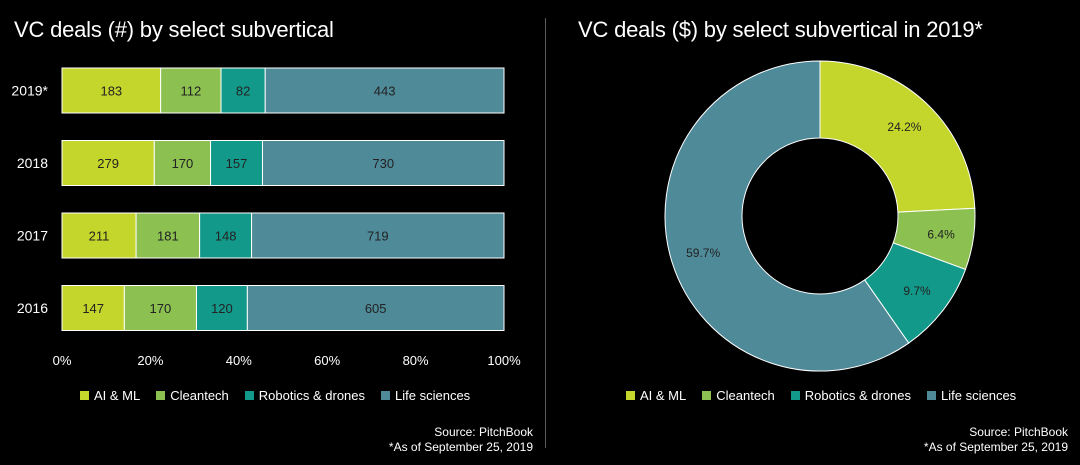 This screenshot has width=1080, height=465. I want to click on data-label: 443, so click(385, 91).